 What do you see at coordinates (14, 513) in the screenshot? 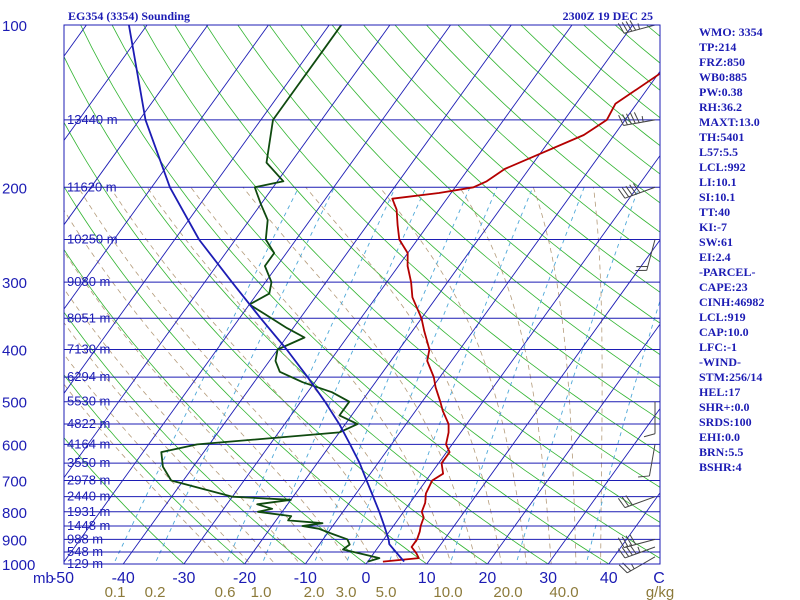
I see `pressure-tick-label: 800` at bounding box center [14, 513].